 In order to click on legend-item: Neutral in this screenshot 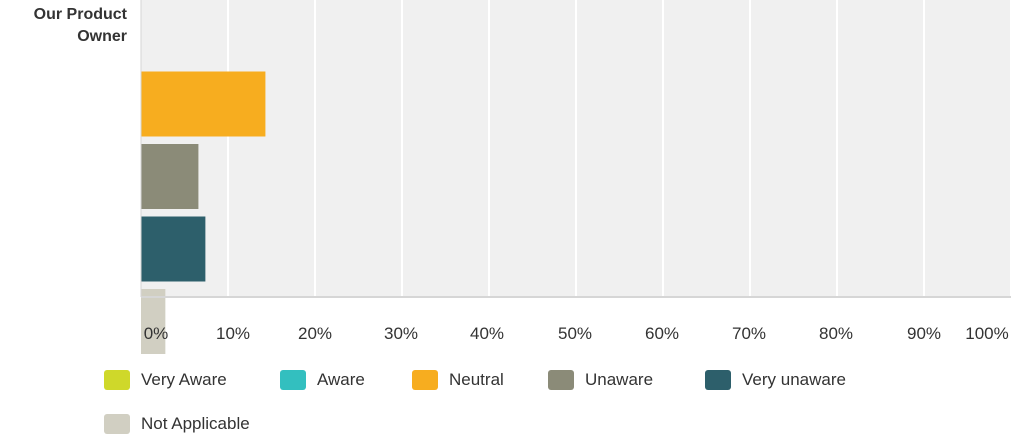, I will do `click(458, 380)`.